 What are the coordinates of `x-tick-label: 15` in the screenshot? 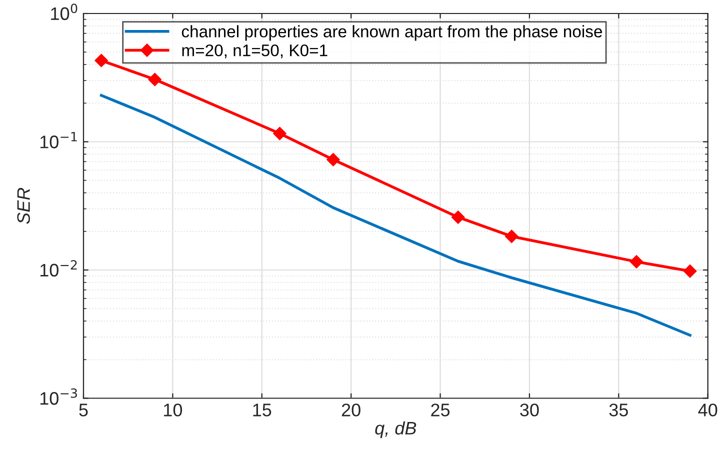 It's located at (262, 410).